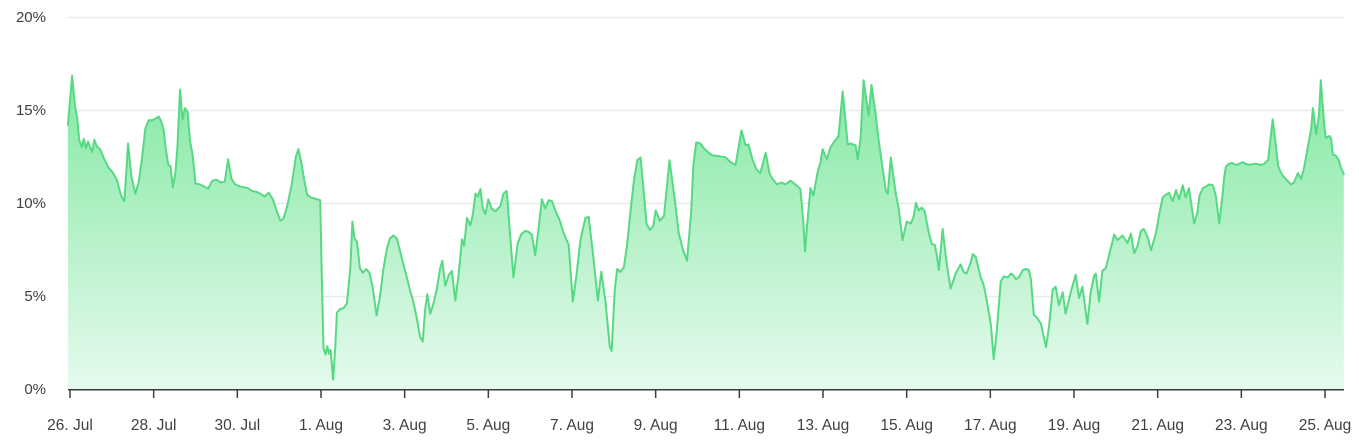 This screenshot has width=1359, height=445. I want to click on x-axis-label: 30. Jul, so click(237, 425).